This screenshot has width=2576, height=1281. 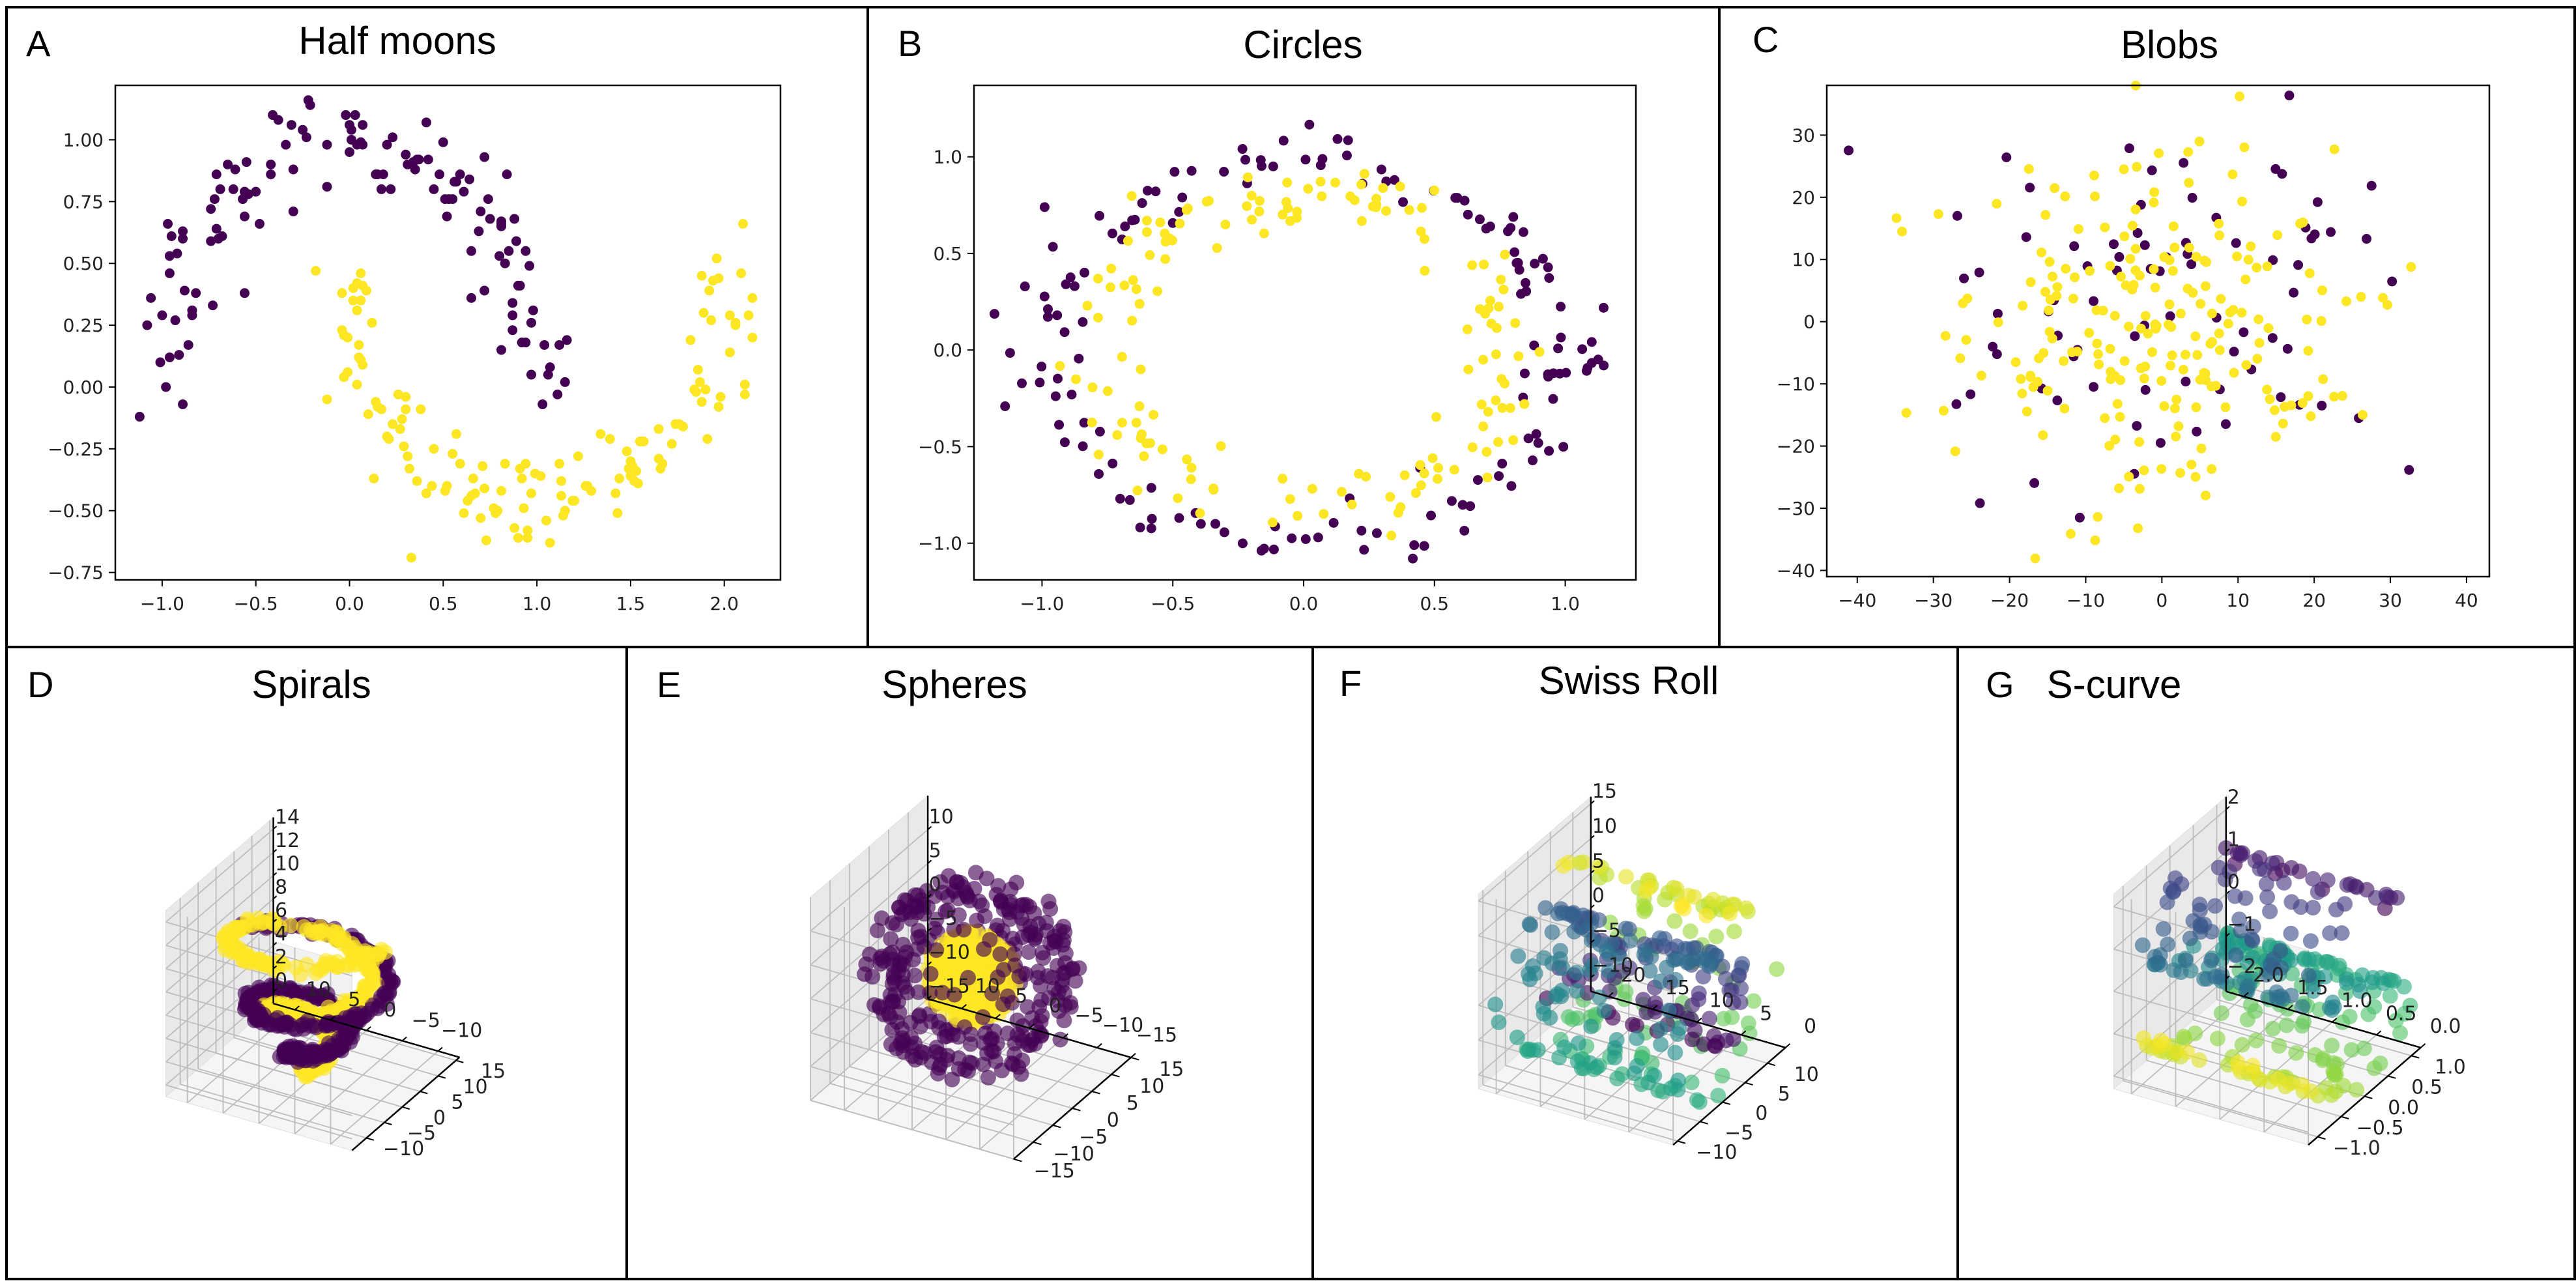 What do you see at coordinates (2010, 600) in the screenshot?
I see `x-tick-label-C: −20` at bounding box center [2010, 600].